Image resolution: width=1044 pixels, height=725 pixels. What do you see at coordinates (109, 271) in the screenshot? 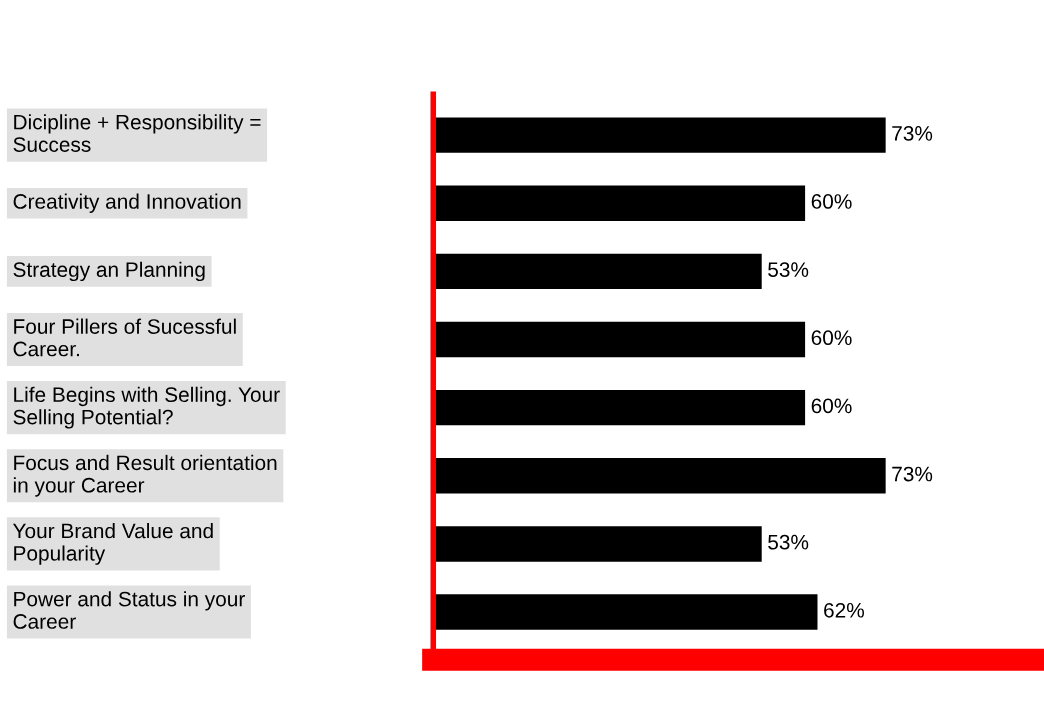
I see `y-tick-label: Strategy an Planning` at bounding box center [109, 271].